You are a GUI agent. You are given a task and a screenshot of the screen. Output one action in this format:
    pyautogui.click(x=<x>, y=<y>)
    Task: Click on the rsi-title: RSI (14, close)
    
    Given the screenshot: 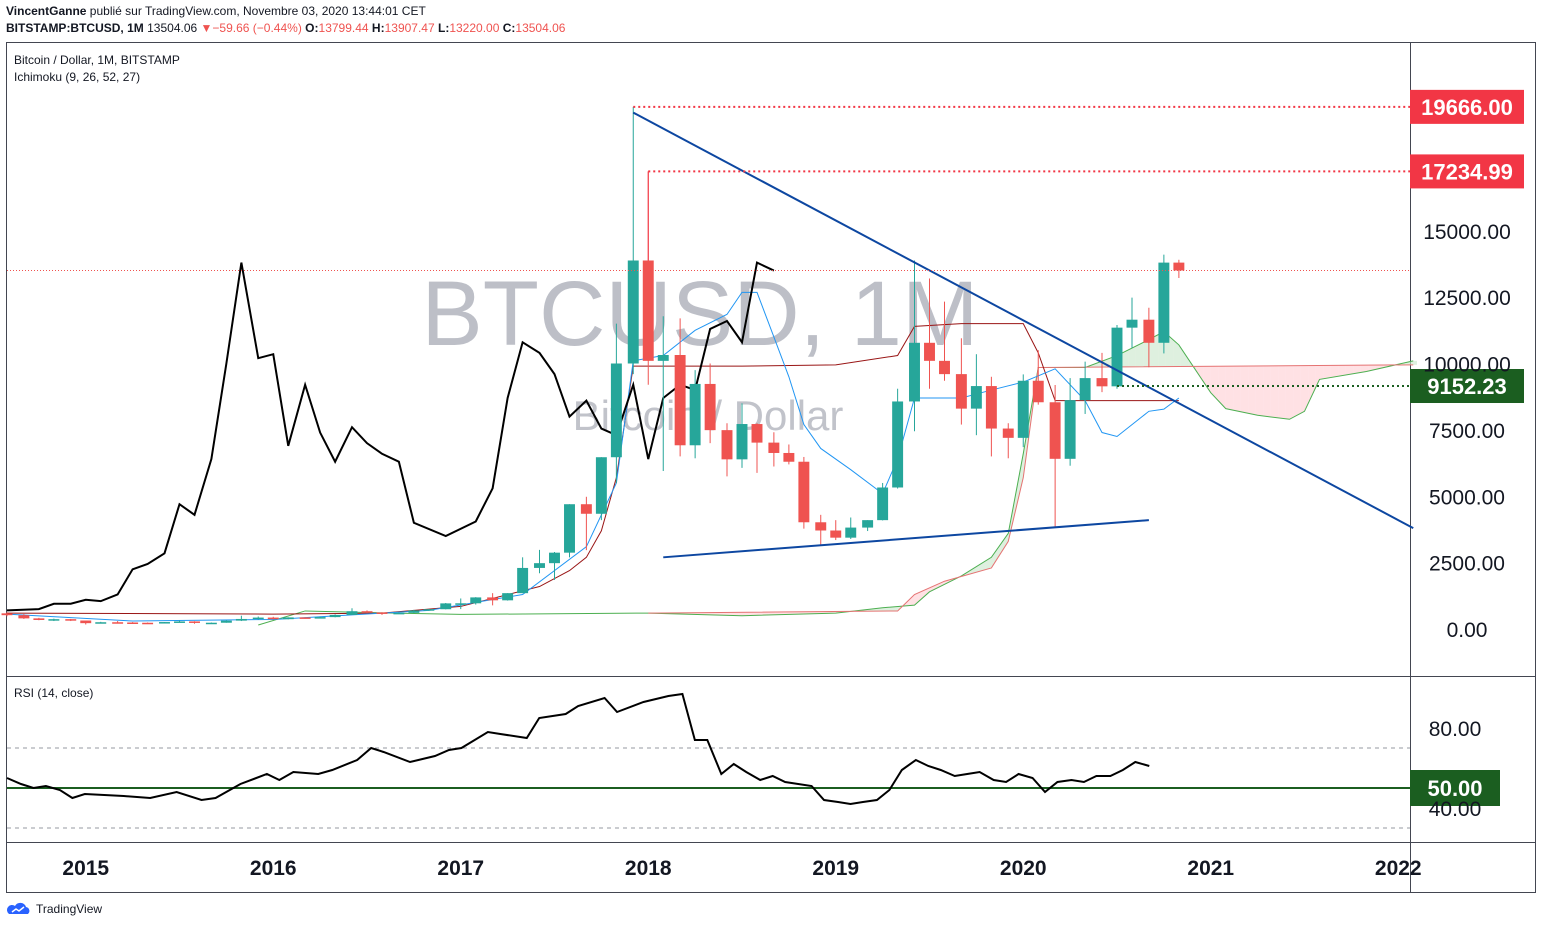 What is the action you would take?
    pyautogui.click(x=53, y=693)
    